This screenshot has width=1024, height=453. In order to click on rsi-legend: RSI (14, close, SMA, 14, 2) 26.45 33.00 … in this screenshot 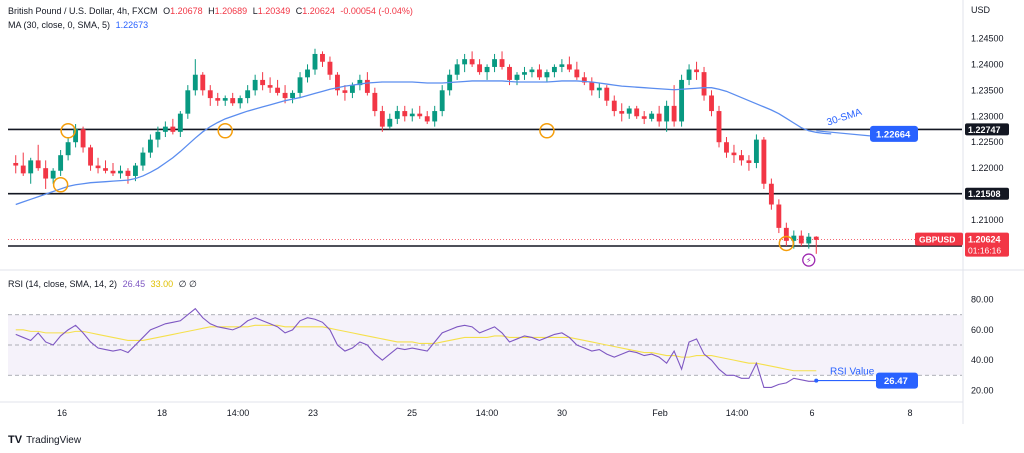, I will do `click(104, 284)`.